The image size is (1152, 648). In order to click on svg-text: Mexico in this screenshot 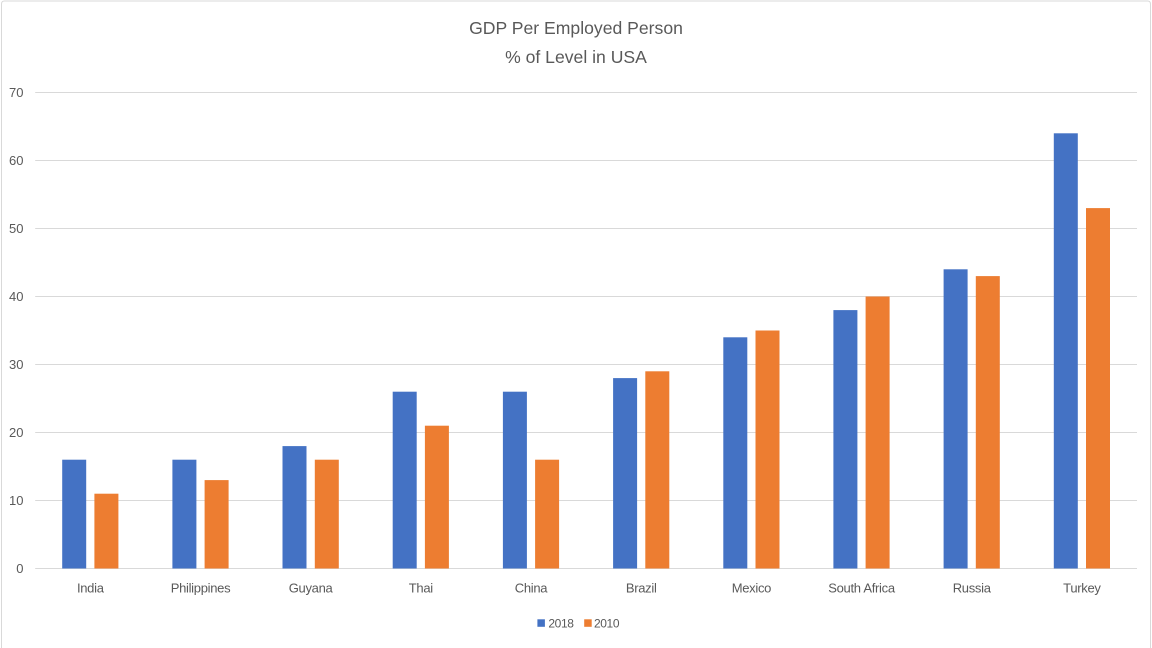, I will do `click(751, 588)`.